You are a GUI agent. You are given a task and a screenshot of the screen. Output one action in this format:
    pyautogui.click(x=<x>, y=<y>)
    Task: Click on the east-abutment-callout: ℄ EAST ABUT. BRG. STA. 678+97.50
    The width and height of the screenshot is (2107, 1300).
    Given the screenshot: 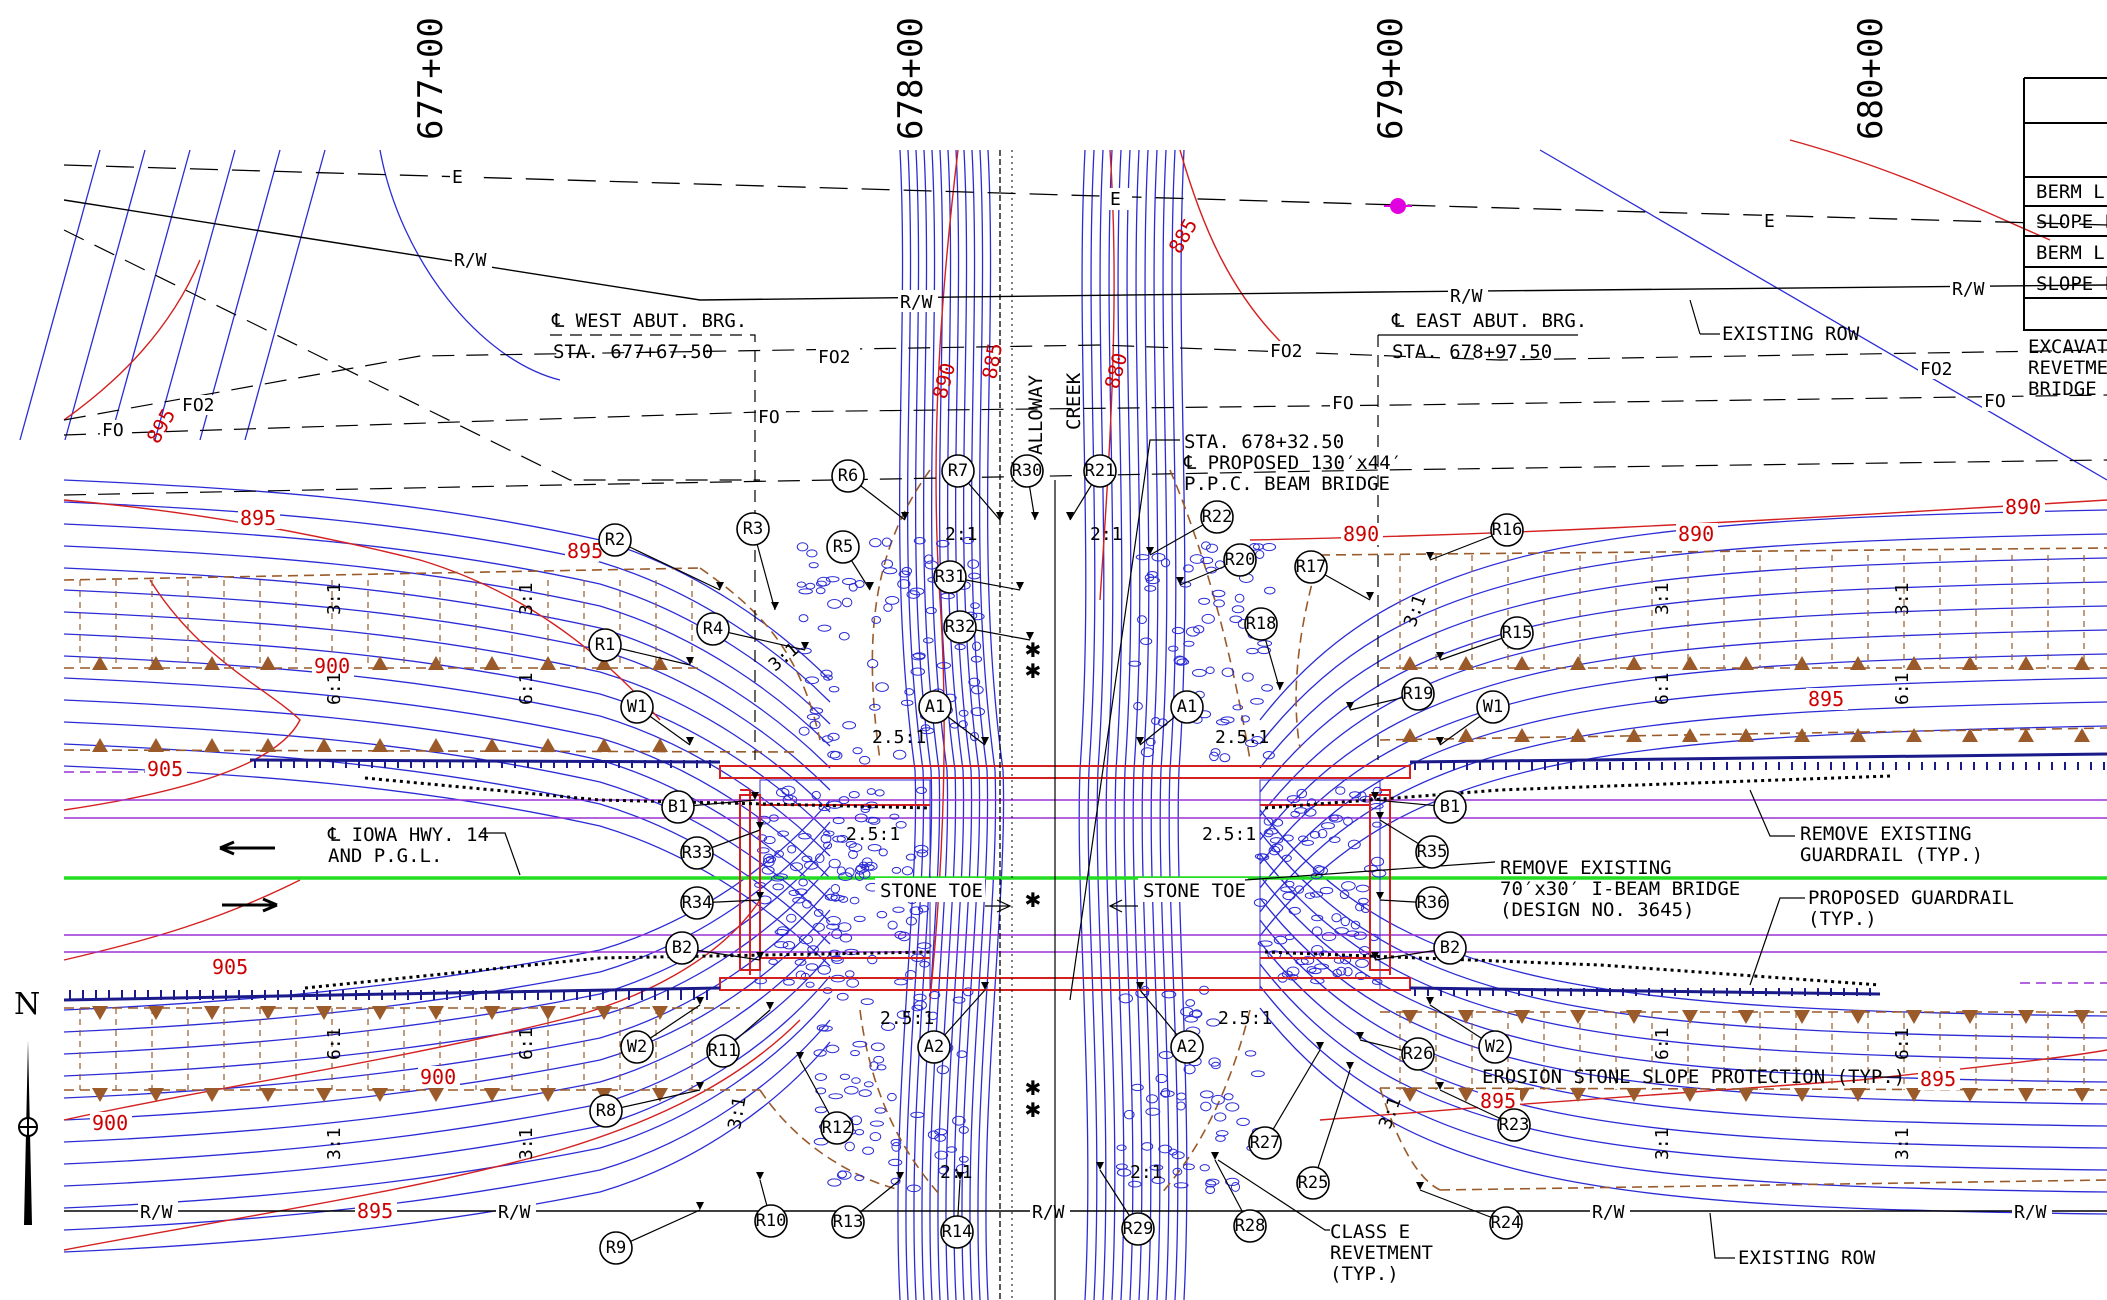 What is the action you would take?
    pyautogui.click(x=1482, y=535)
    